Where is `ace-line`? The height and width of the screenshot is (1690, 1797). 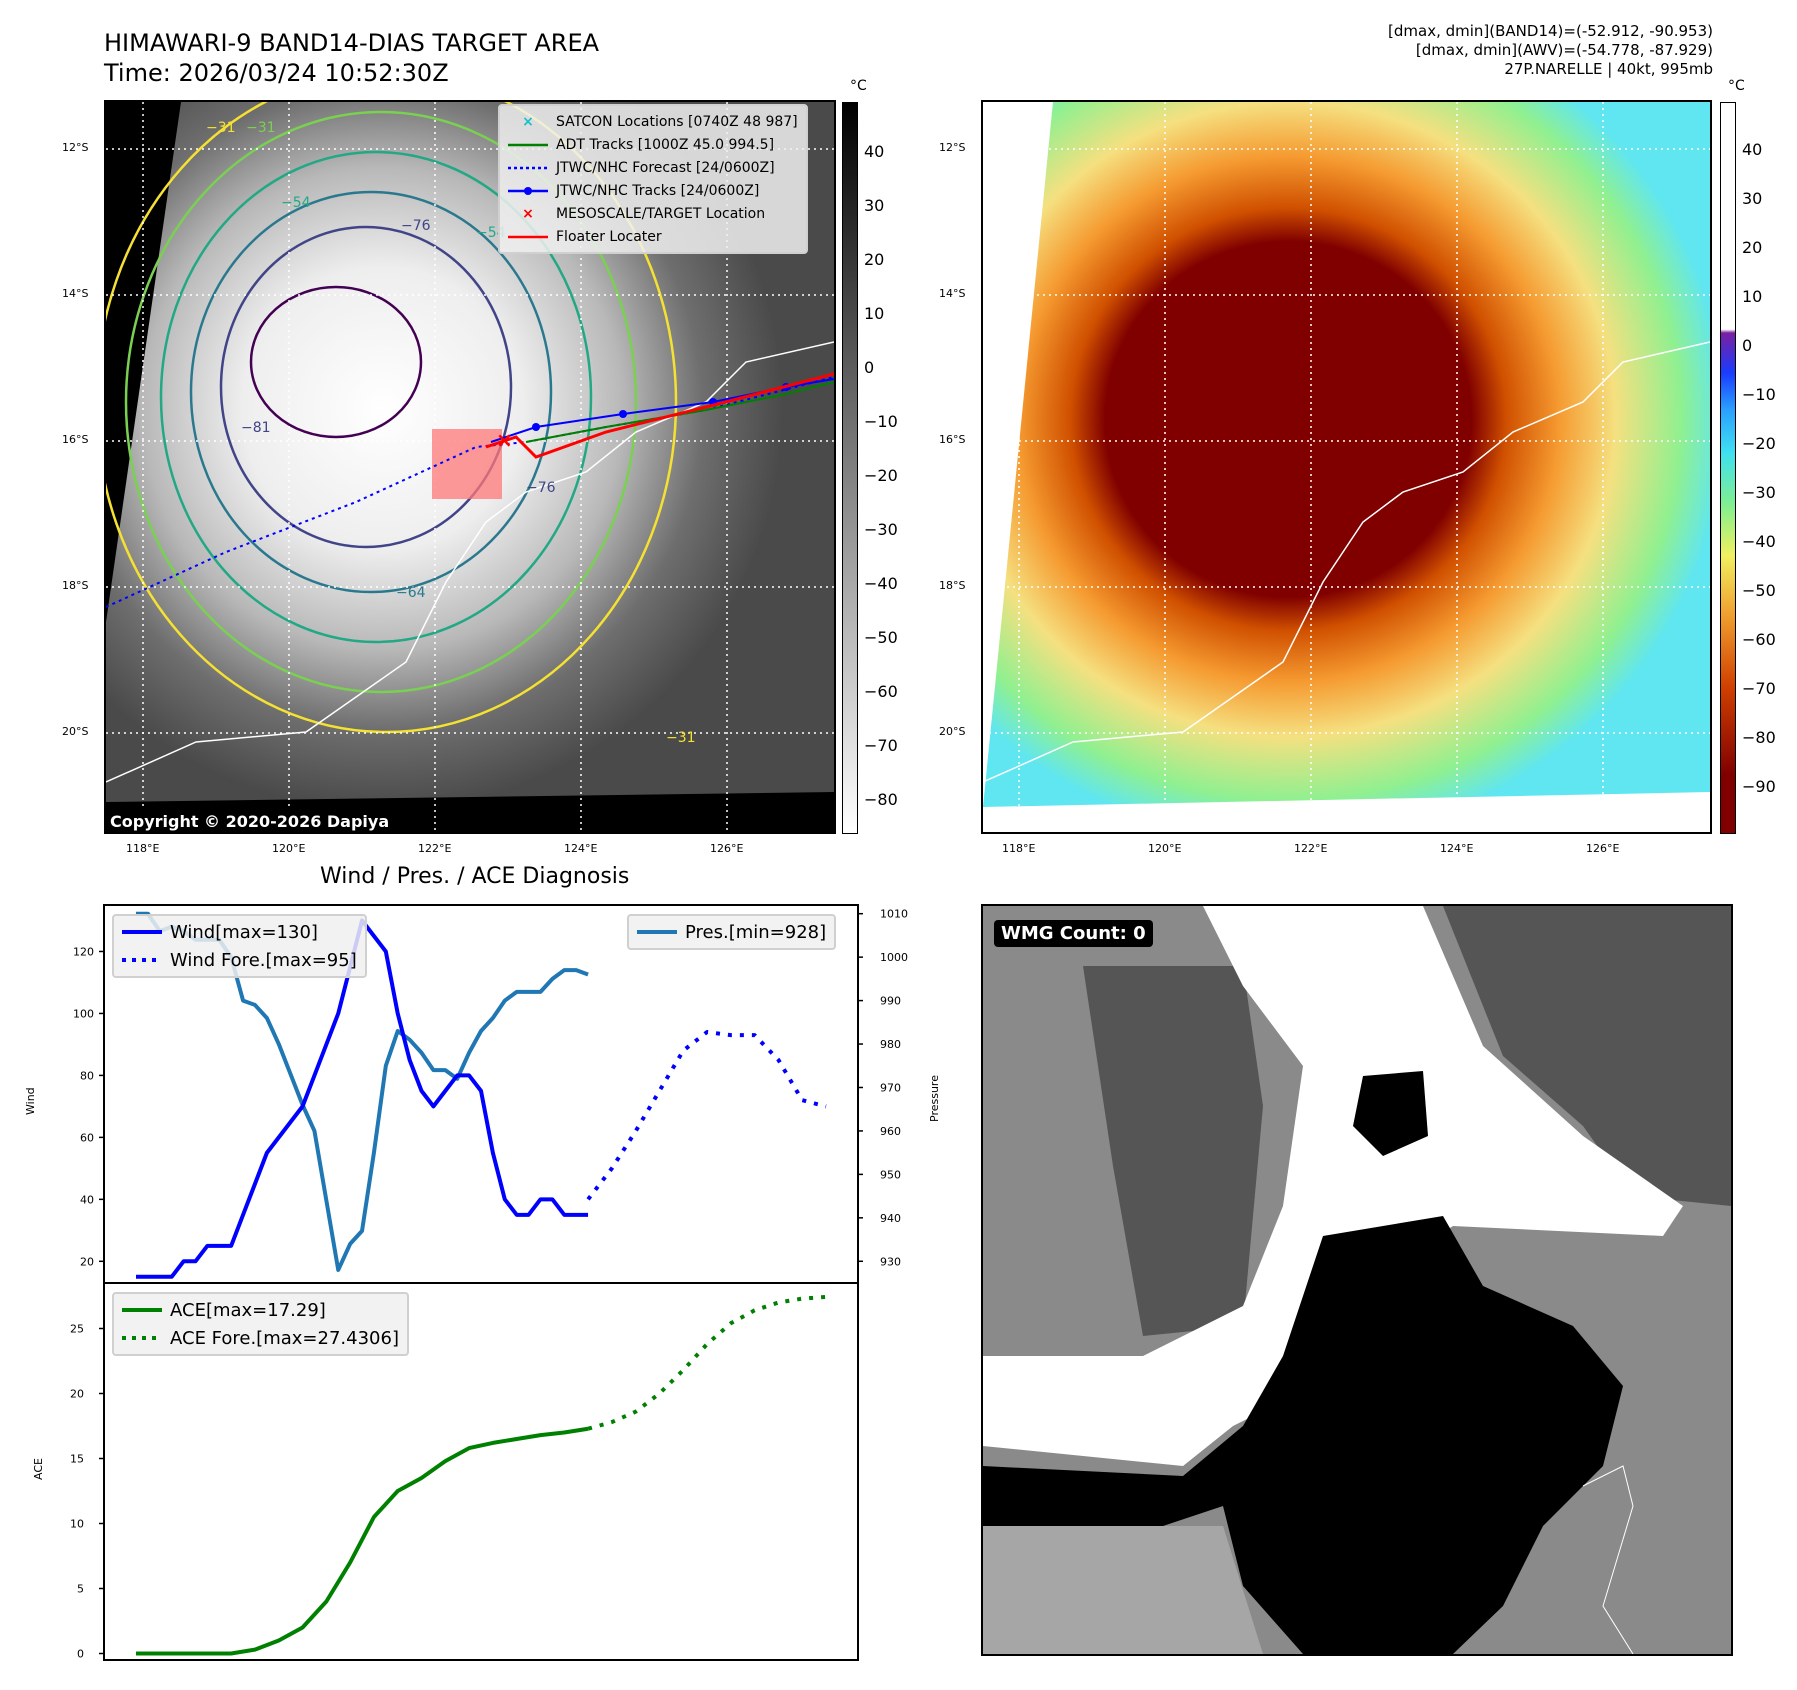
ace-line is located at coordinates (362, 1541).